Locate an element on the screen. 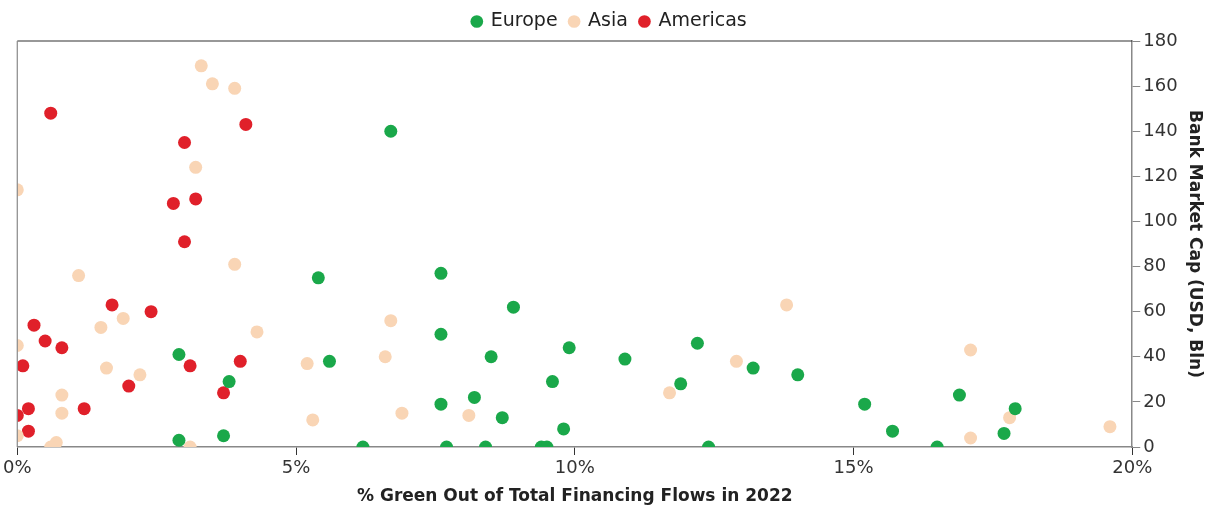 The image size is (1217, 507). y-tick-label: 160 is located at coordinates (1160, 84).